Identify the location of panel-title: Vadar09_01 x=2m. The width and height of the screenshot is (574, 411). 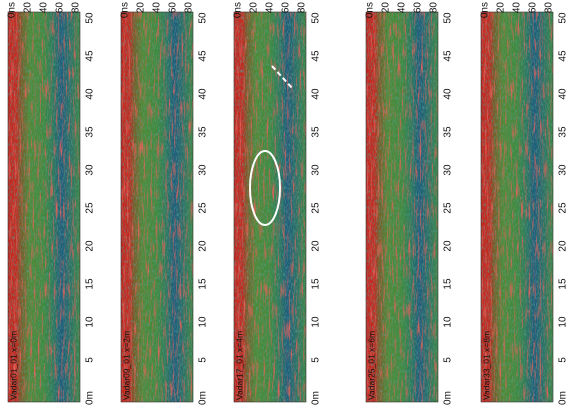
(126, 365).